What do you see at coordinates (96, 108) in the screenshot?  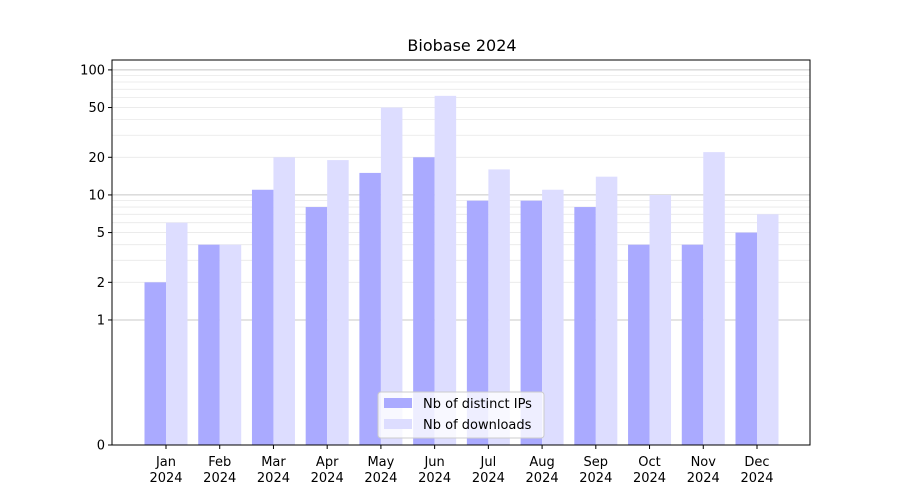 I see `y-tick-label: 50` at bounding box center [96, 108].